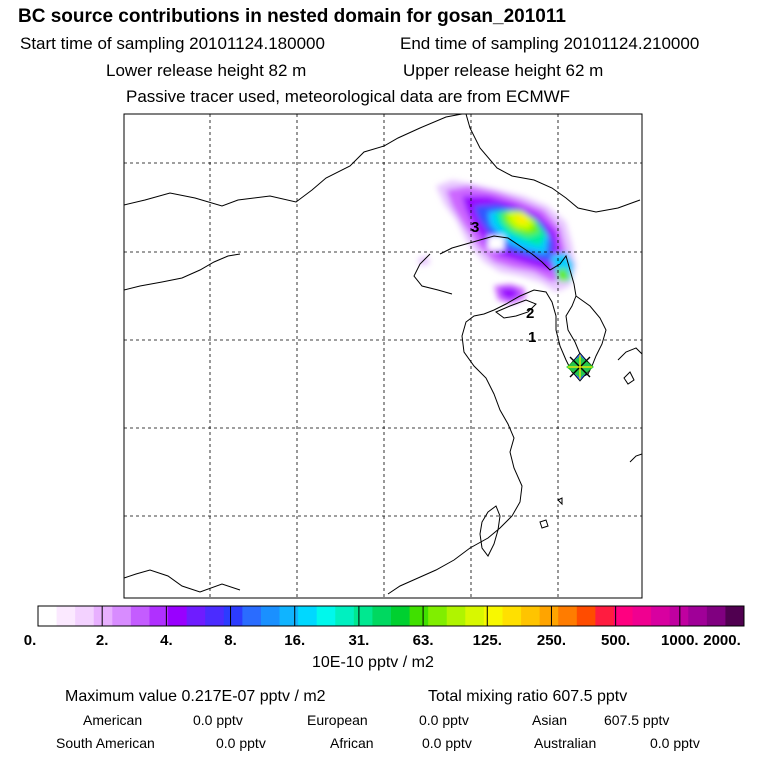  I want to click on colorbar-tick-label: 31., so click(359, 640).